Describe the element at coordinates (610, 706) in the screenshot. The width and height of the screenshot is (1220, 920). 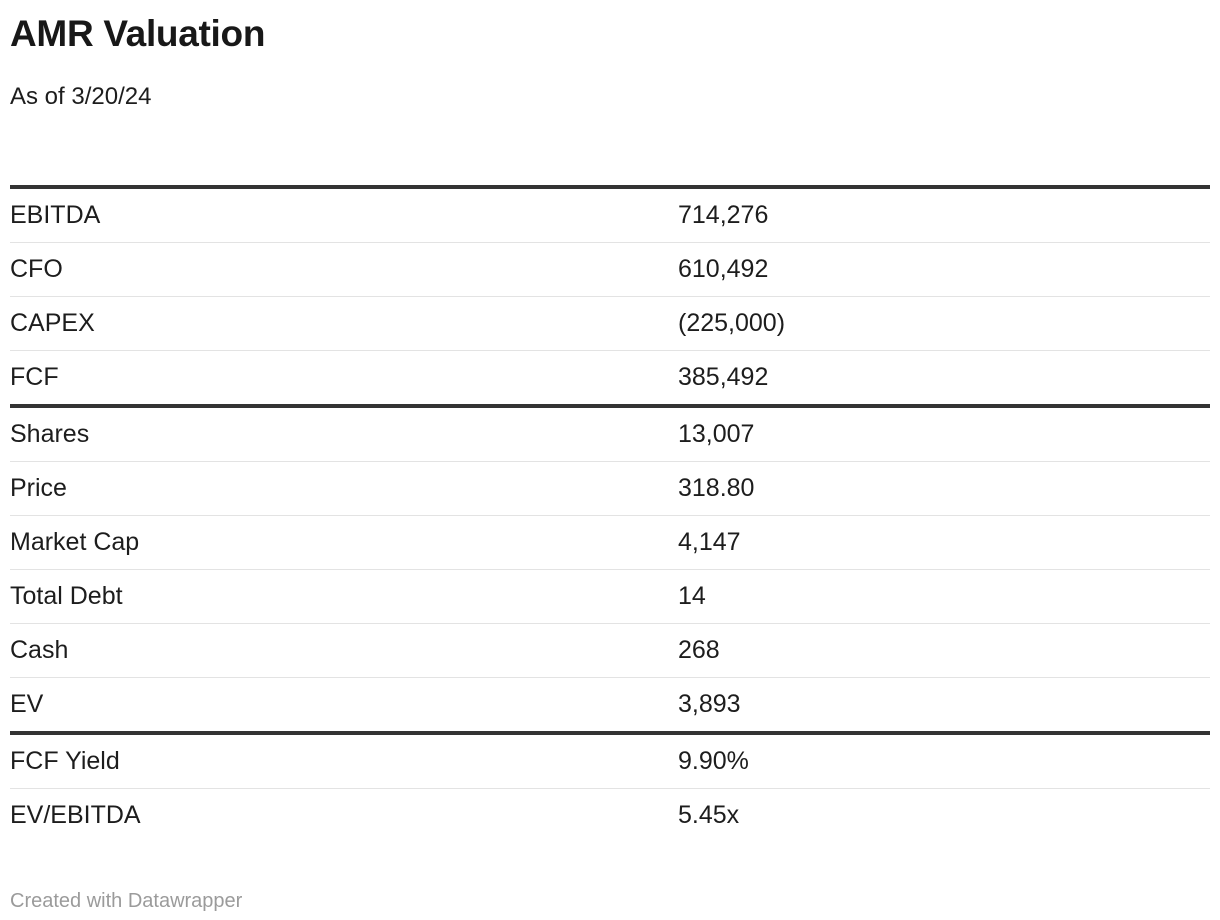
I see `table-row: EV 3,893` at that location.